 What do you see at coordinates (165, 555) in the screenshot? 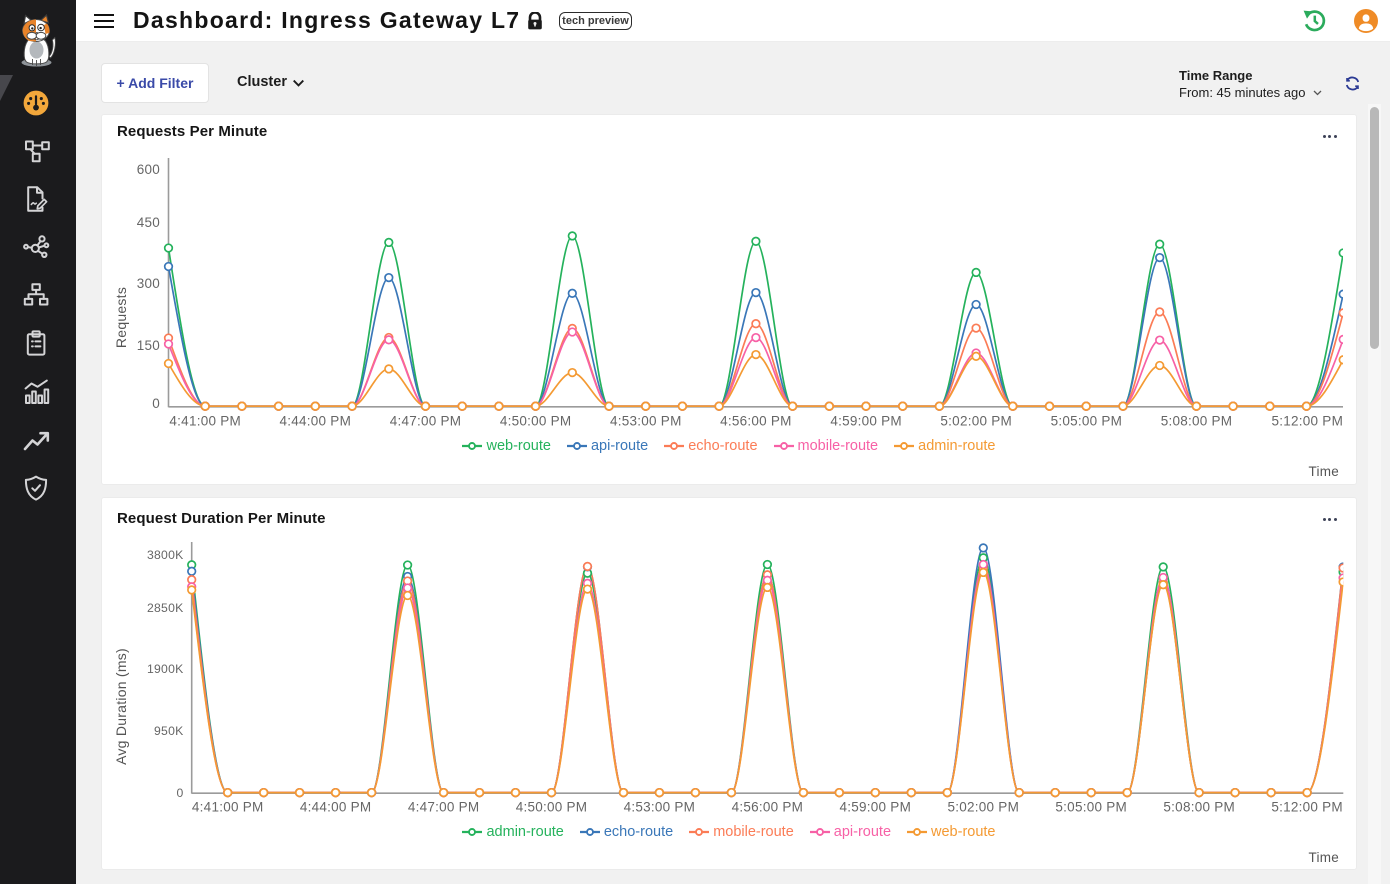
I see `svg-text: 3800K` at bounding box center [165, 555].